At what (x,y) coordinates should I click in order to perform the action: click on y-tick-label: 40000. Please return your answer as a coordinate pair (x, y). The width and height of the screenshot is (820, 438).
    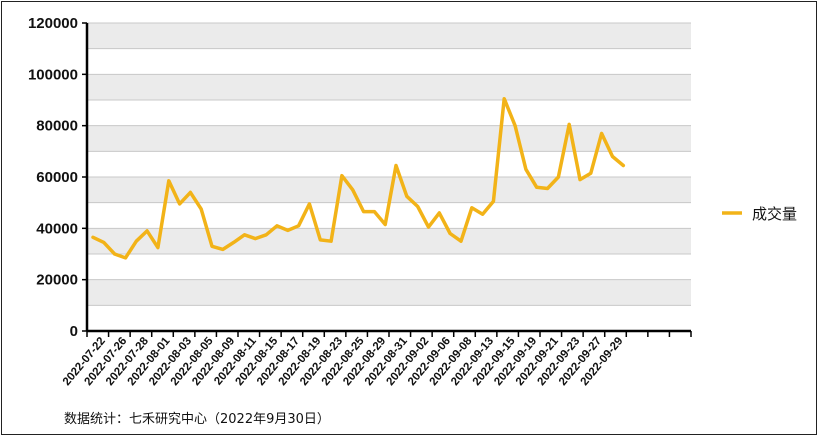
    Looking at the image, I should click on (57, 228).